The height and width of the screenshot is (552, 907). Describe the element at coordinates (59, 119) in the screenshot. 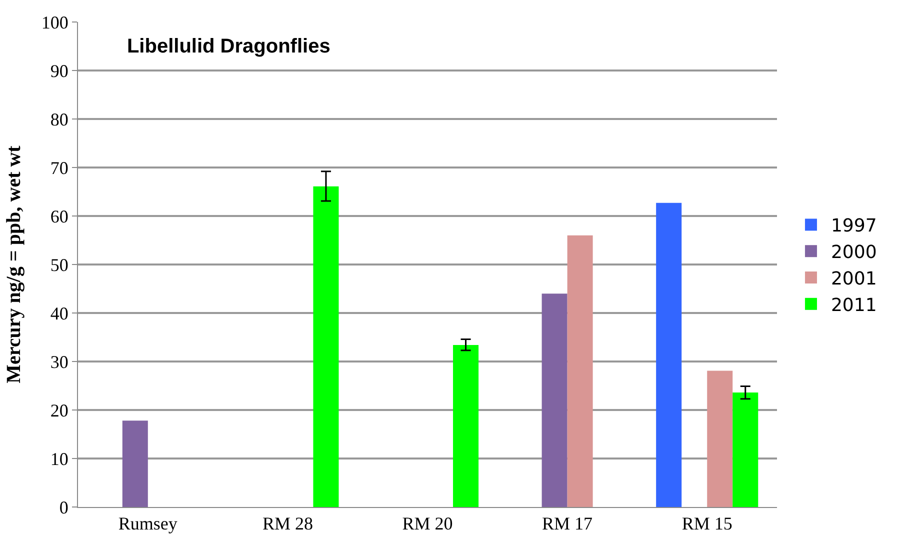

I see `y-tick-label: 80` at that location.